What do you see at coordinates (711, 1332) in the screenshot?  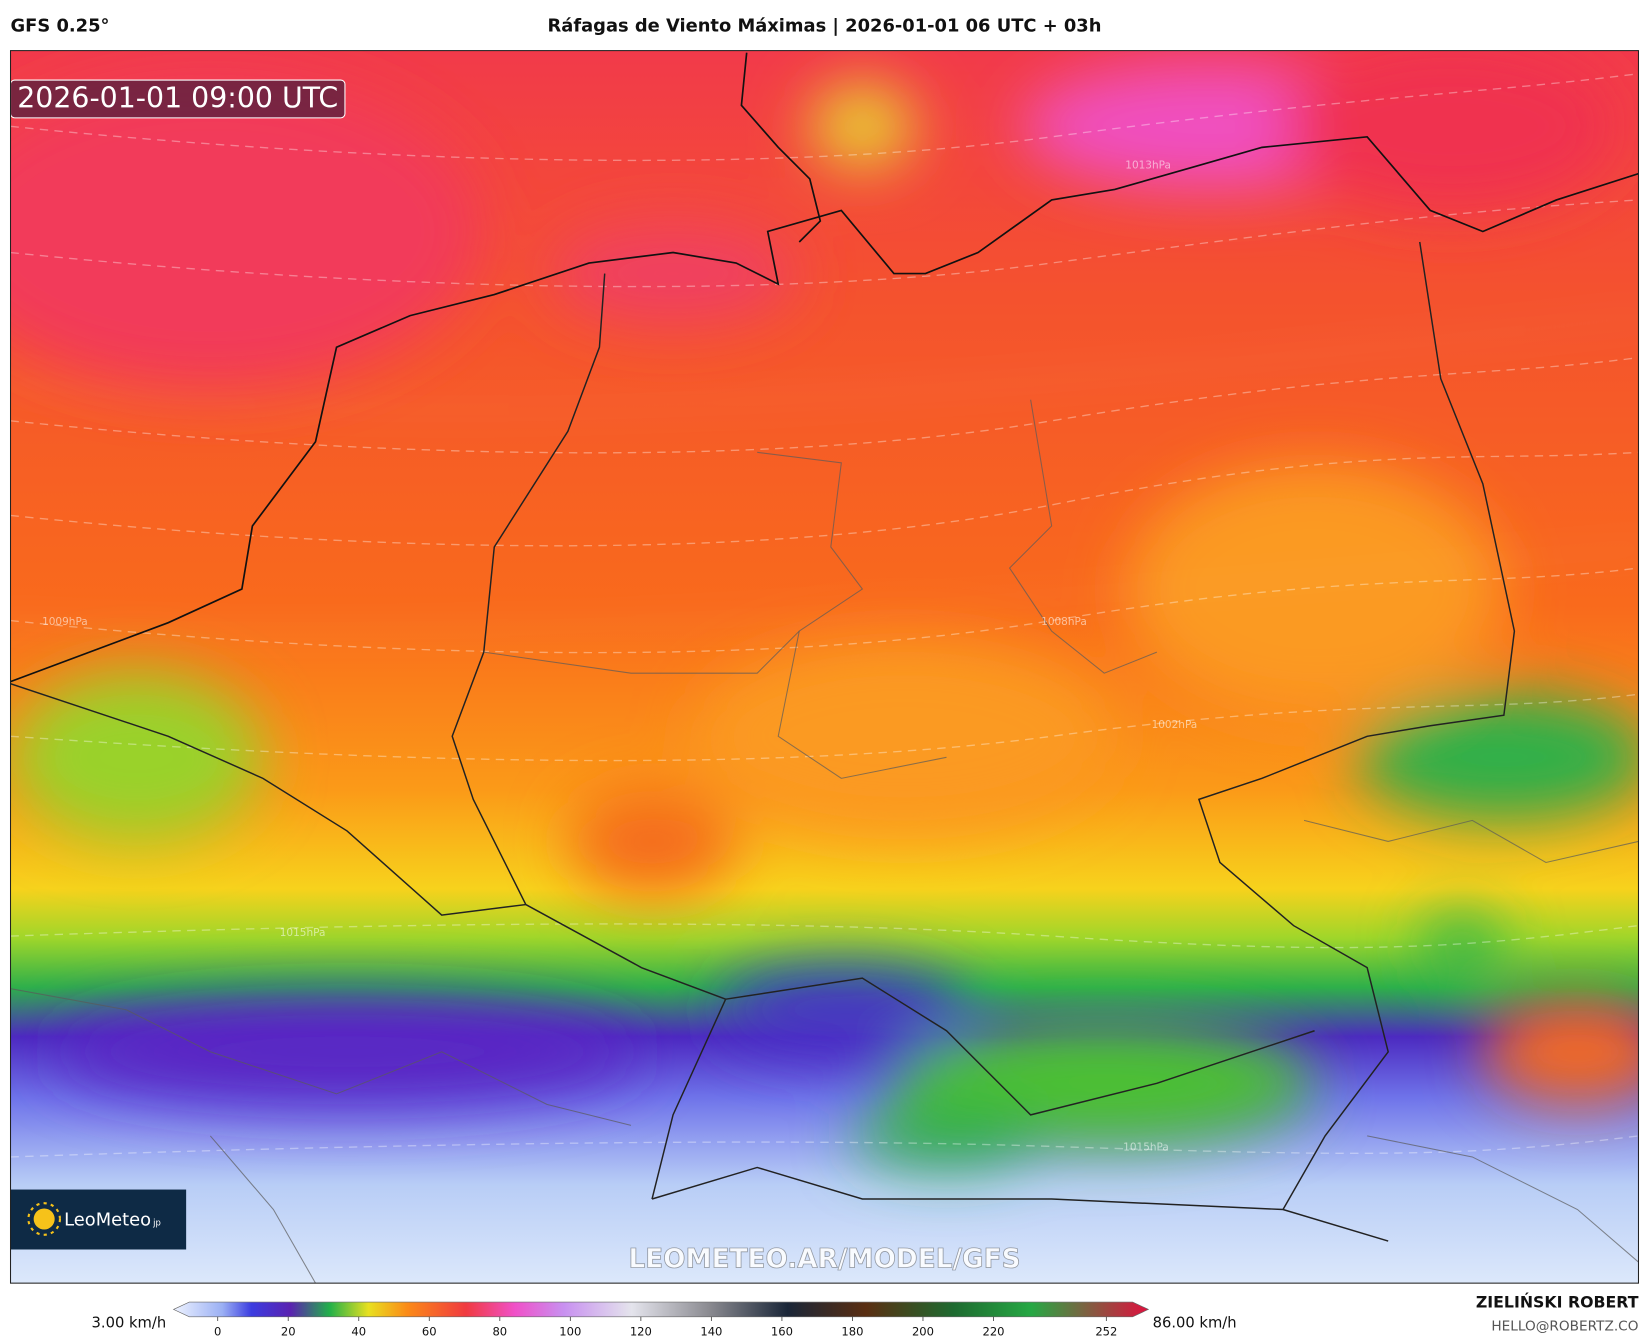 I see `colorbar-tick-label: 140` at bounding box center [711, 1332].